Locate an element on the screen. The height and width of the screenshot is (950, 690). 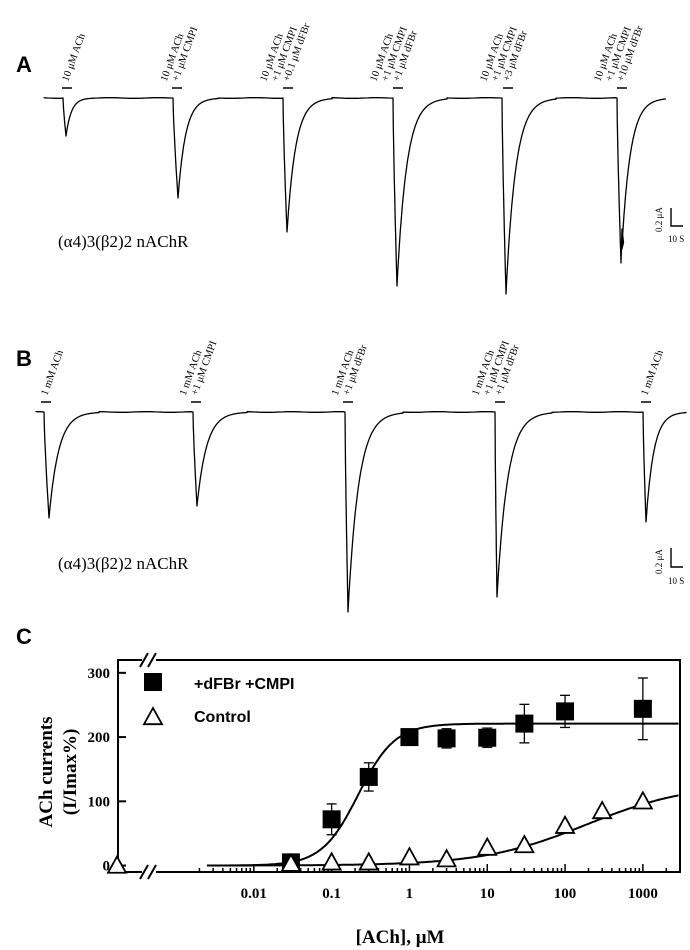
panel-C-letter: C is located at coordinates (24, 636).